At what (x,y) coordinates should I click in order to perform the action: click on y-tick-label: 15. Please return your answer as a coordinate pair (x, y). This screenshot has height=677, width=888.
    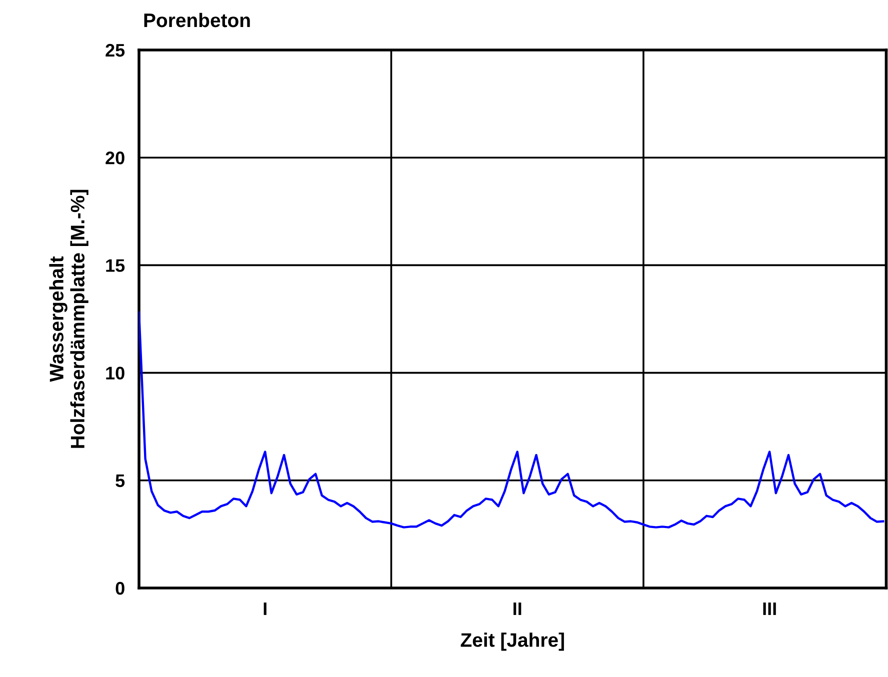
    Looking at the image, I should click on (115, 265).